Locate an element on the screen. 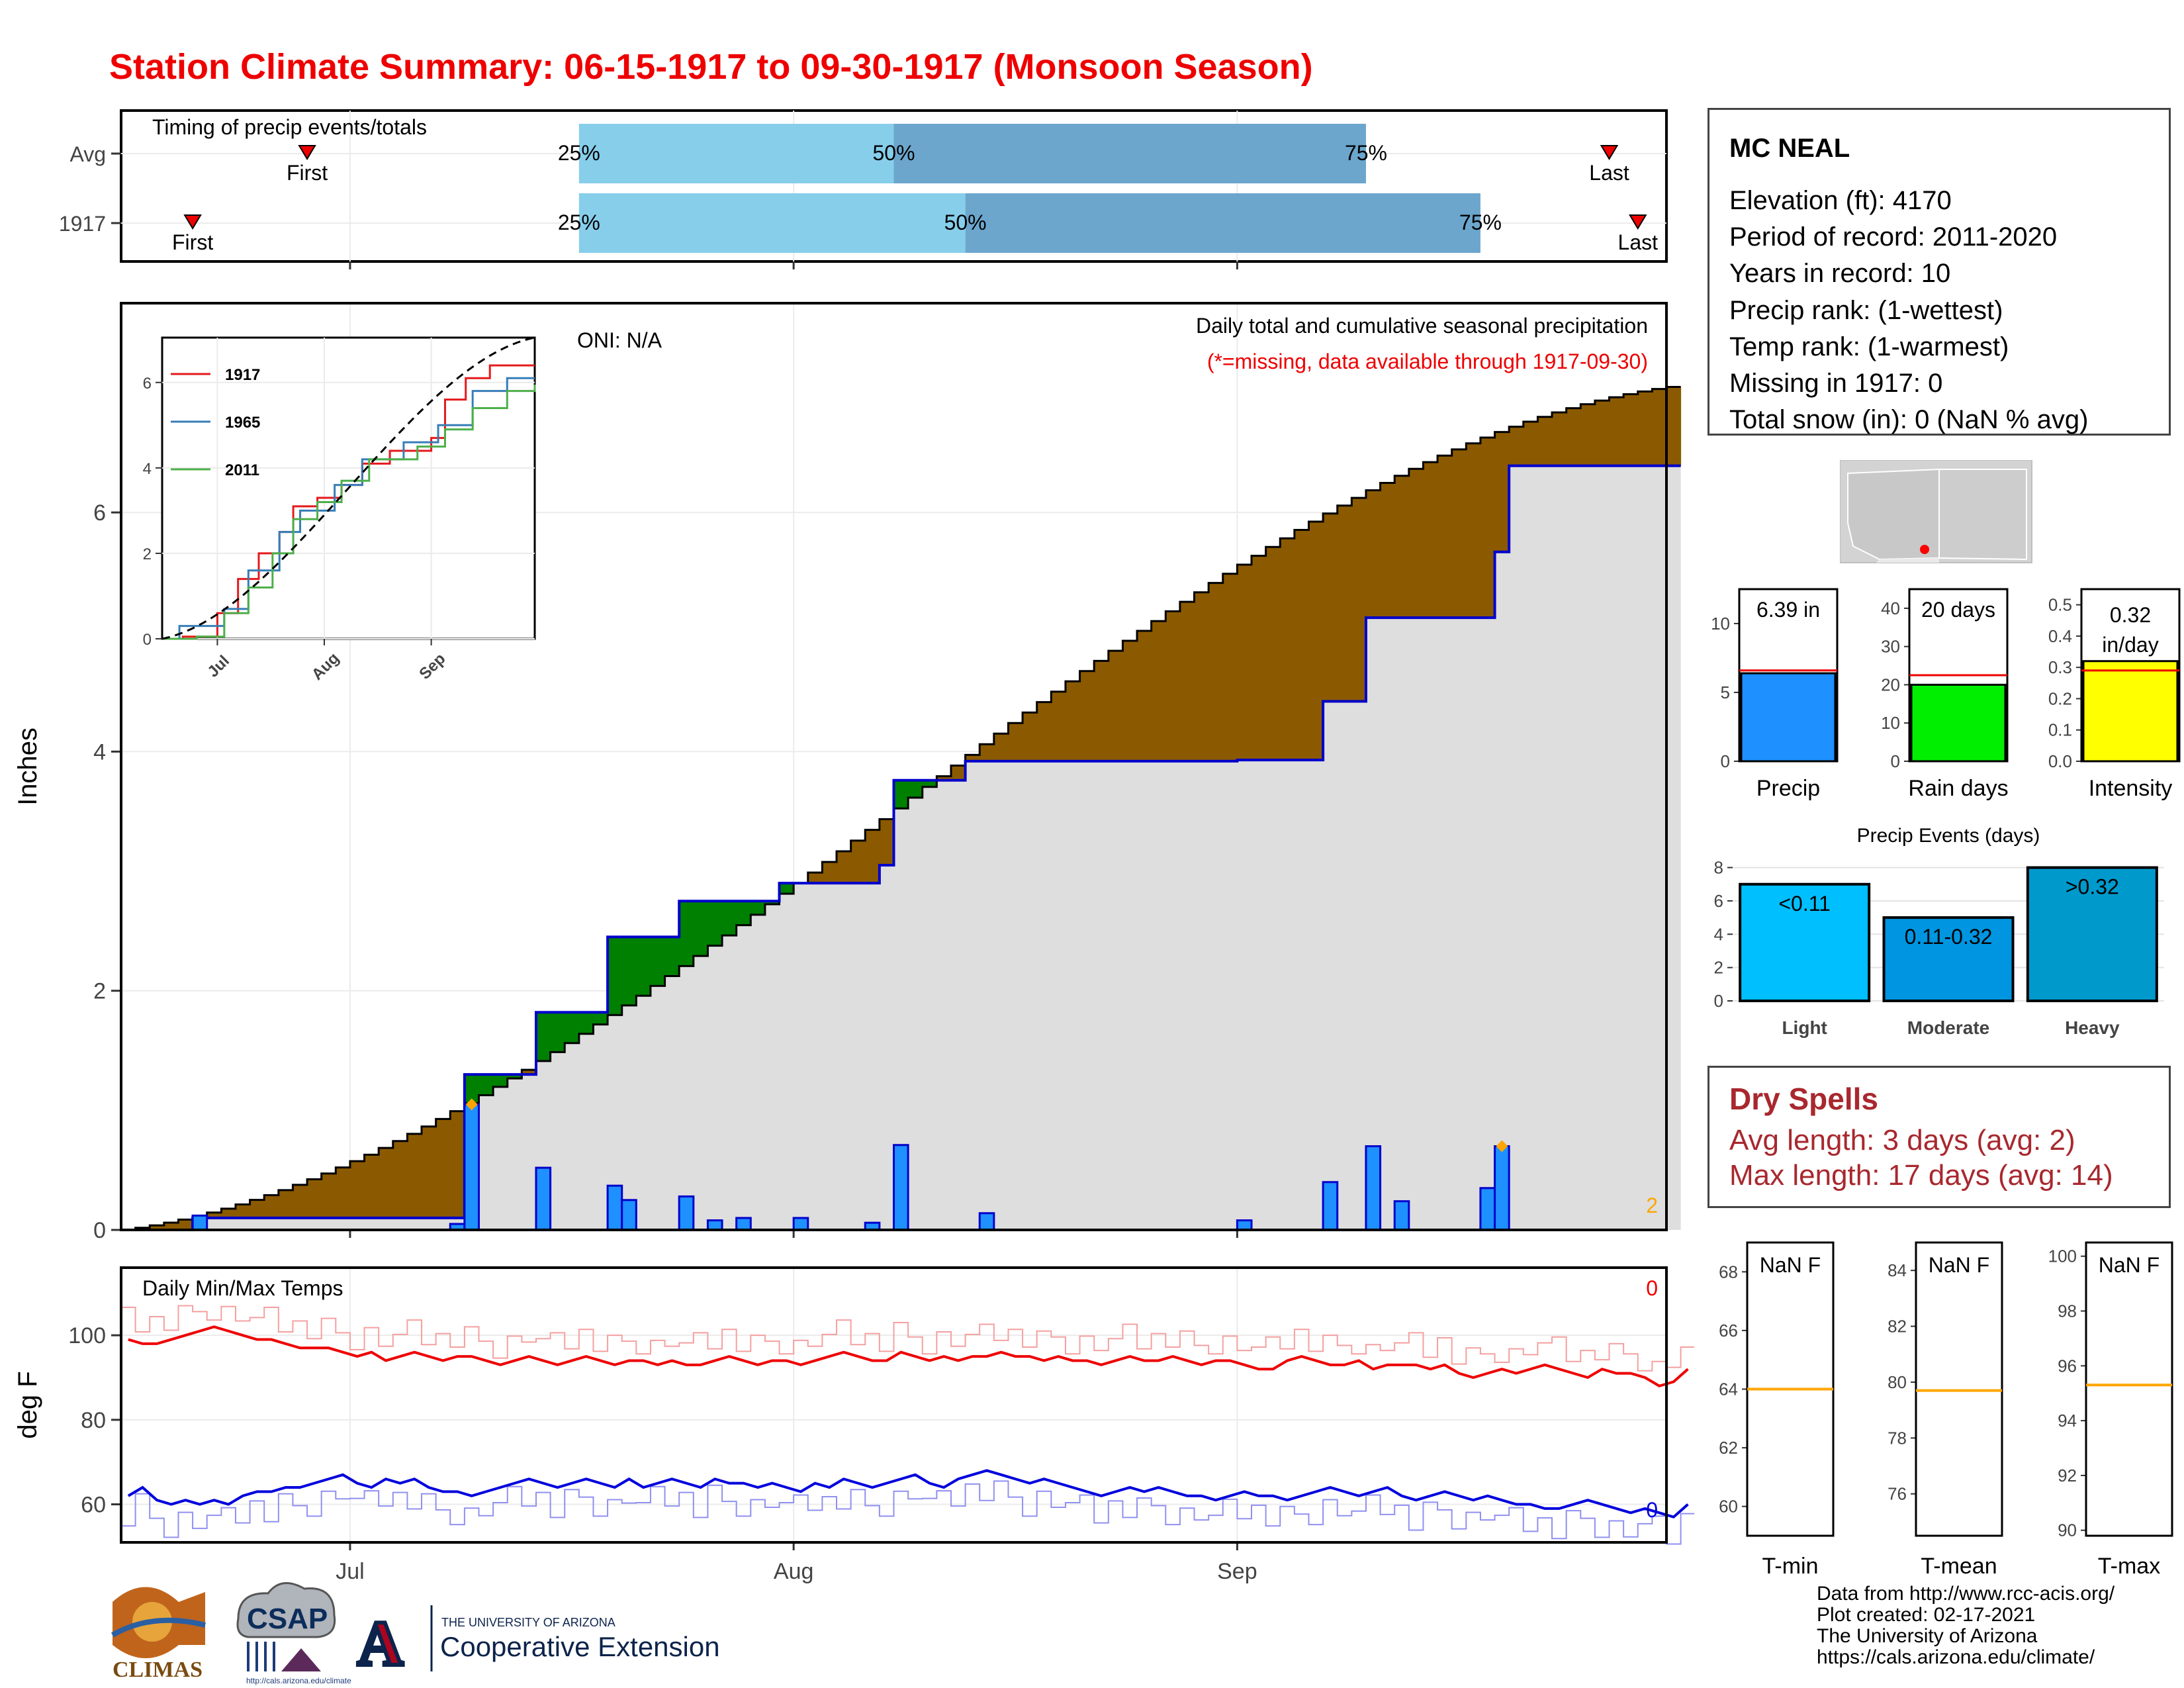 This screenshot has width=2184, height=1688. events-category-label: Light is located at coordinates (1804, 1027).